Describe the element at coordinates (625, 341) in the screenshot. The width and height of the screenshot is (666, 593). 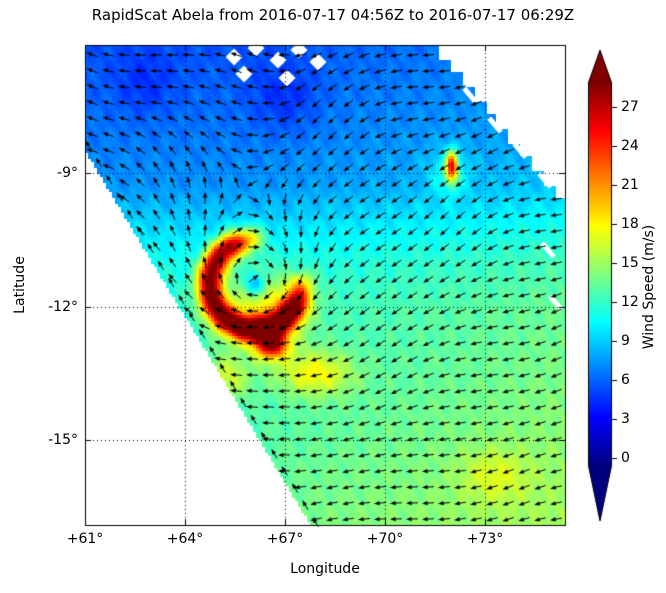
I see `colorbar-tick-label: 9` at that location.